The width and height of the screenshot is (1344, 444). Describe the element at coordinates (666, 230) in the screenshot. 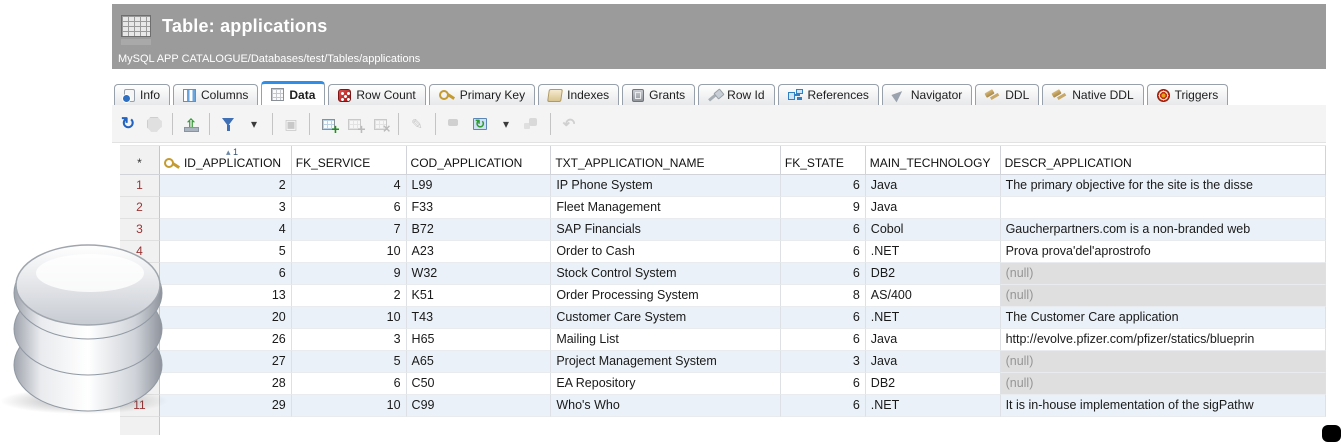

I see `data-cell: SAP Financials` at that location.